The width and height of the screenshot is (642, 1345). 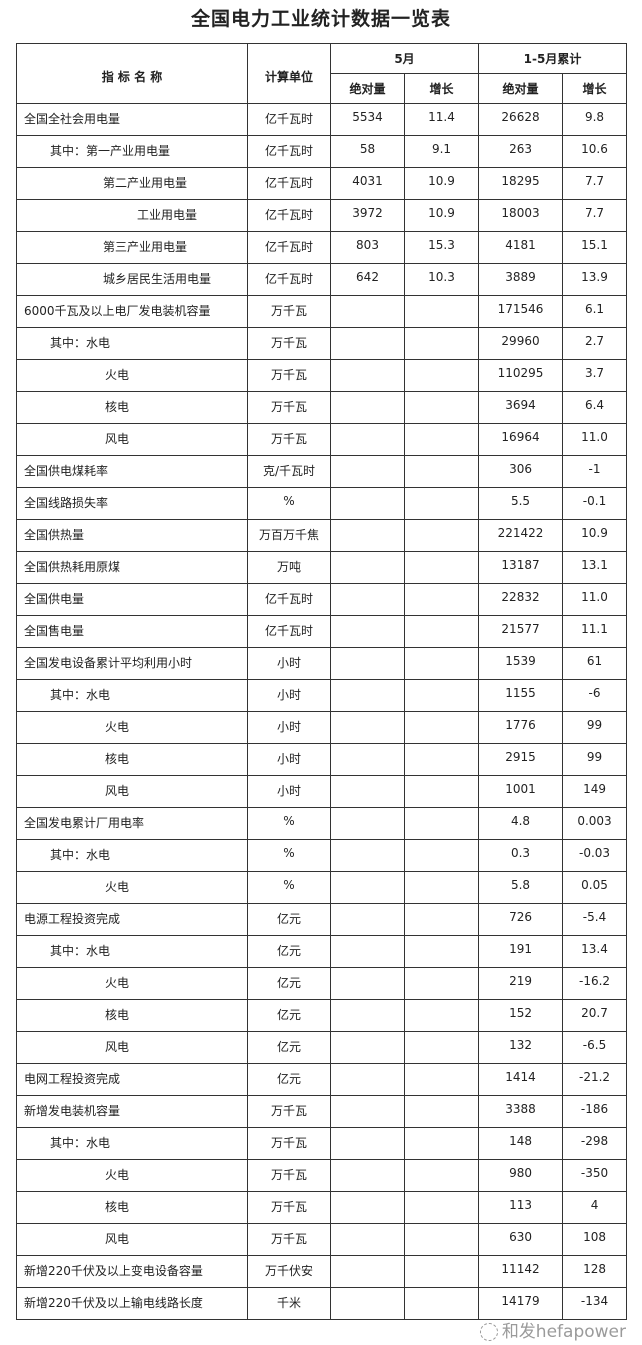 I want to click on watermark: 和发hefapower, so click(x=313, y=1332).